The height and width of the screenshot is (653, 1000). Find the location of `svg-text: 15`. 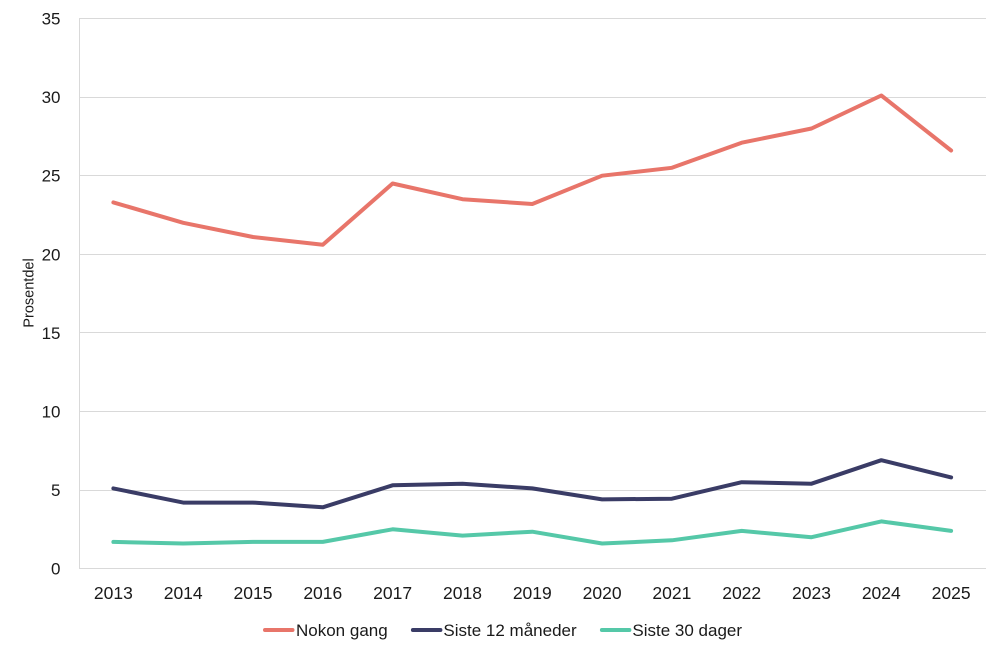

svg-text: 15 is located at coordinates (51, 333).